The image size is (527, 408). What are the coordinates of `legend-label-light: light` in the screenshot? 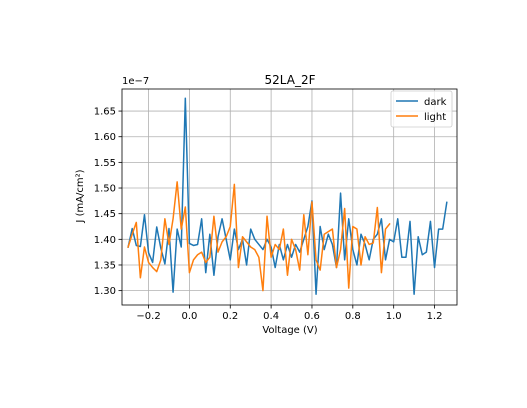 It's located at (435, 117).